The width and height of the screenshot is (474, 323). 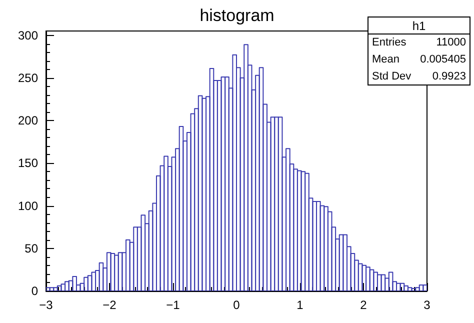 I want to click on y-tick-label: 250, so click(x=28, y=77).